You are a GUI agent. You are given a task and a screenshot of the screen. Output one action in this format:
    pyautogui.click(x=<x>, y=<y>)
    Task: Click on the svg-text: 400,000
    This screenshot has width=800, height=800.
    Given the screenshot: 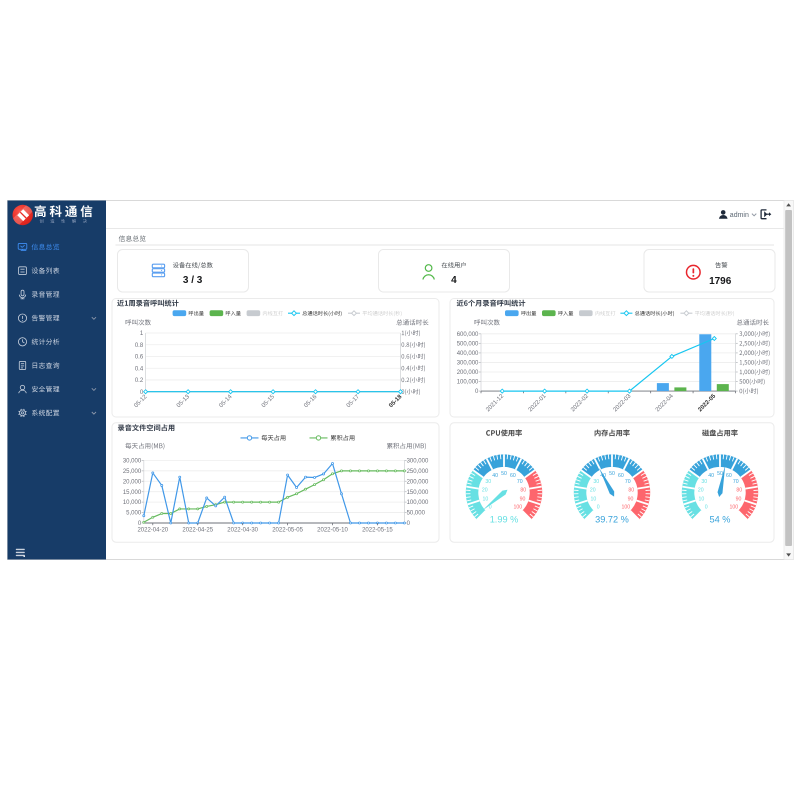 What is the action you would take?
    pyautogui.click(x=468, y=354)
    